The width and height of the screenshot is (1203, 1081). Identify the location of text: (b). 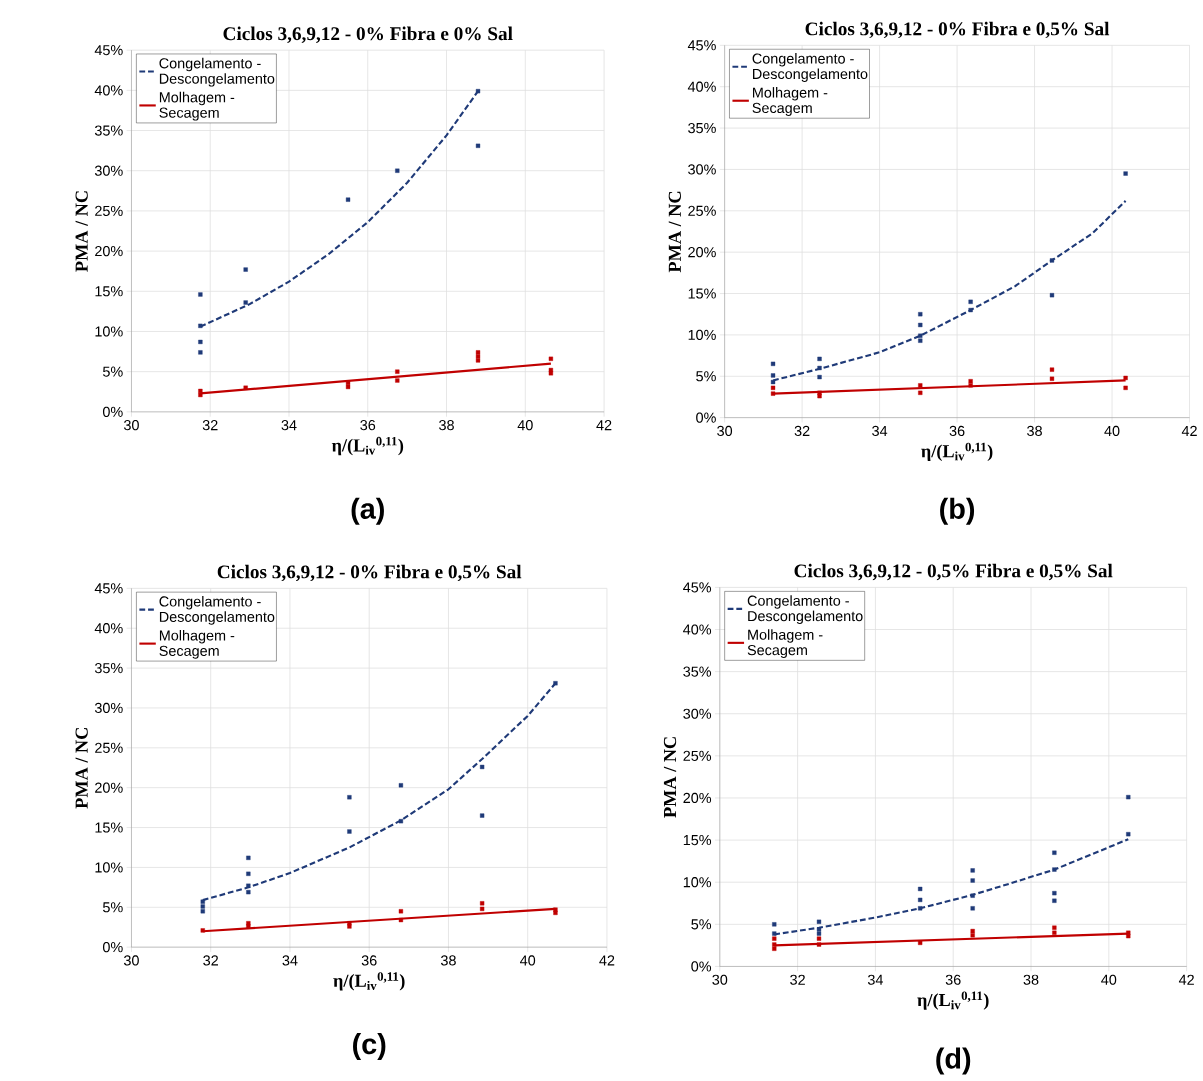
(957, 511).